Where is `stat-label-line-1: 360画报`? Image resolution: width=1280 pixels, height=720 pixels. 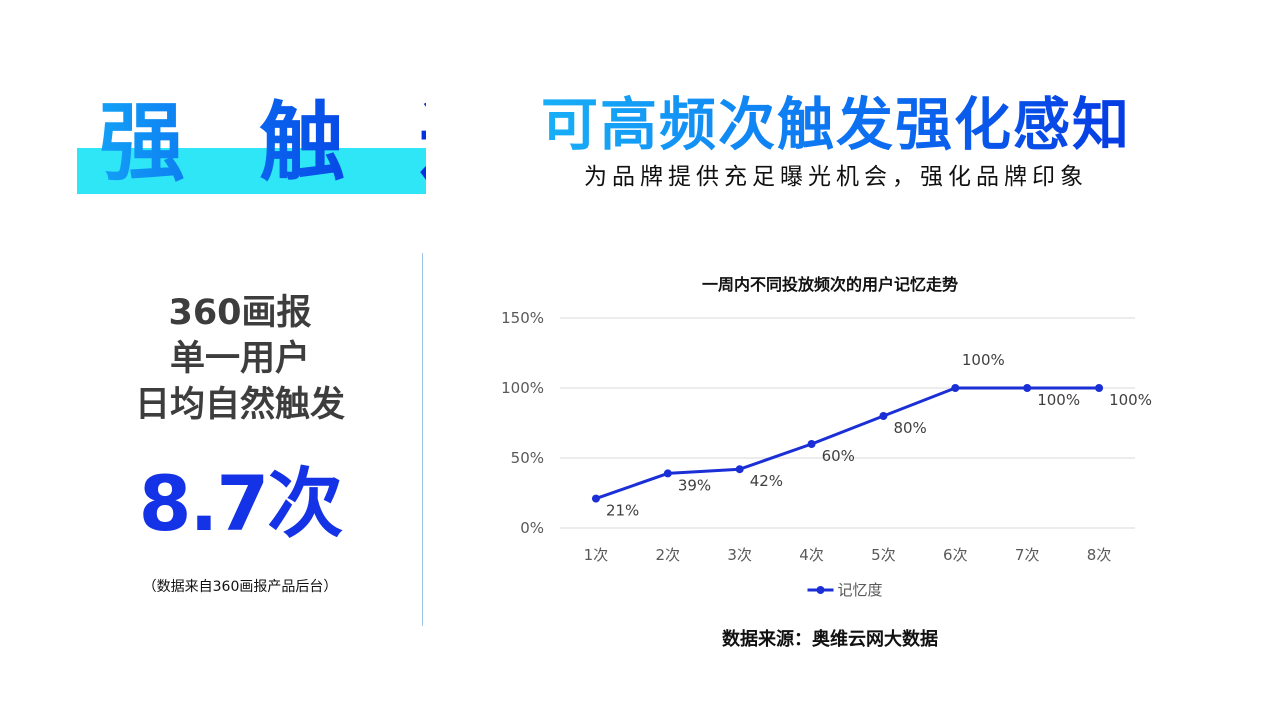 stat-label-line-1: 360画报 is located at coordinates (240, 313).